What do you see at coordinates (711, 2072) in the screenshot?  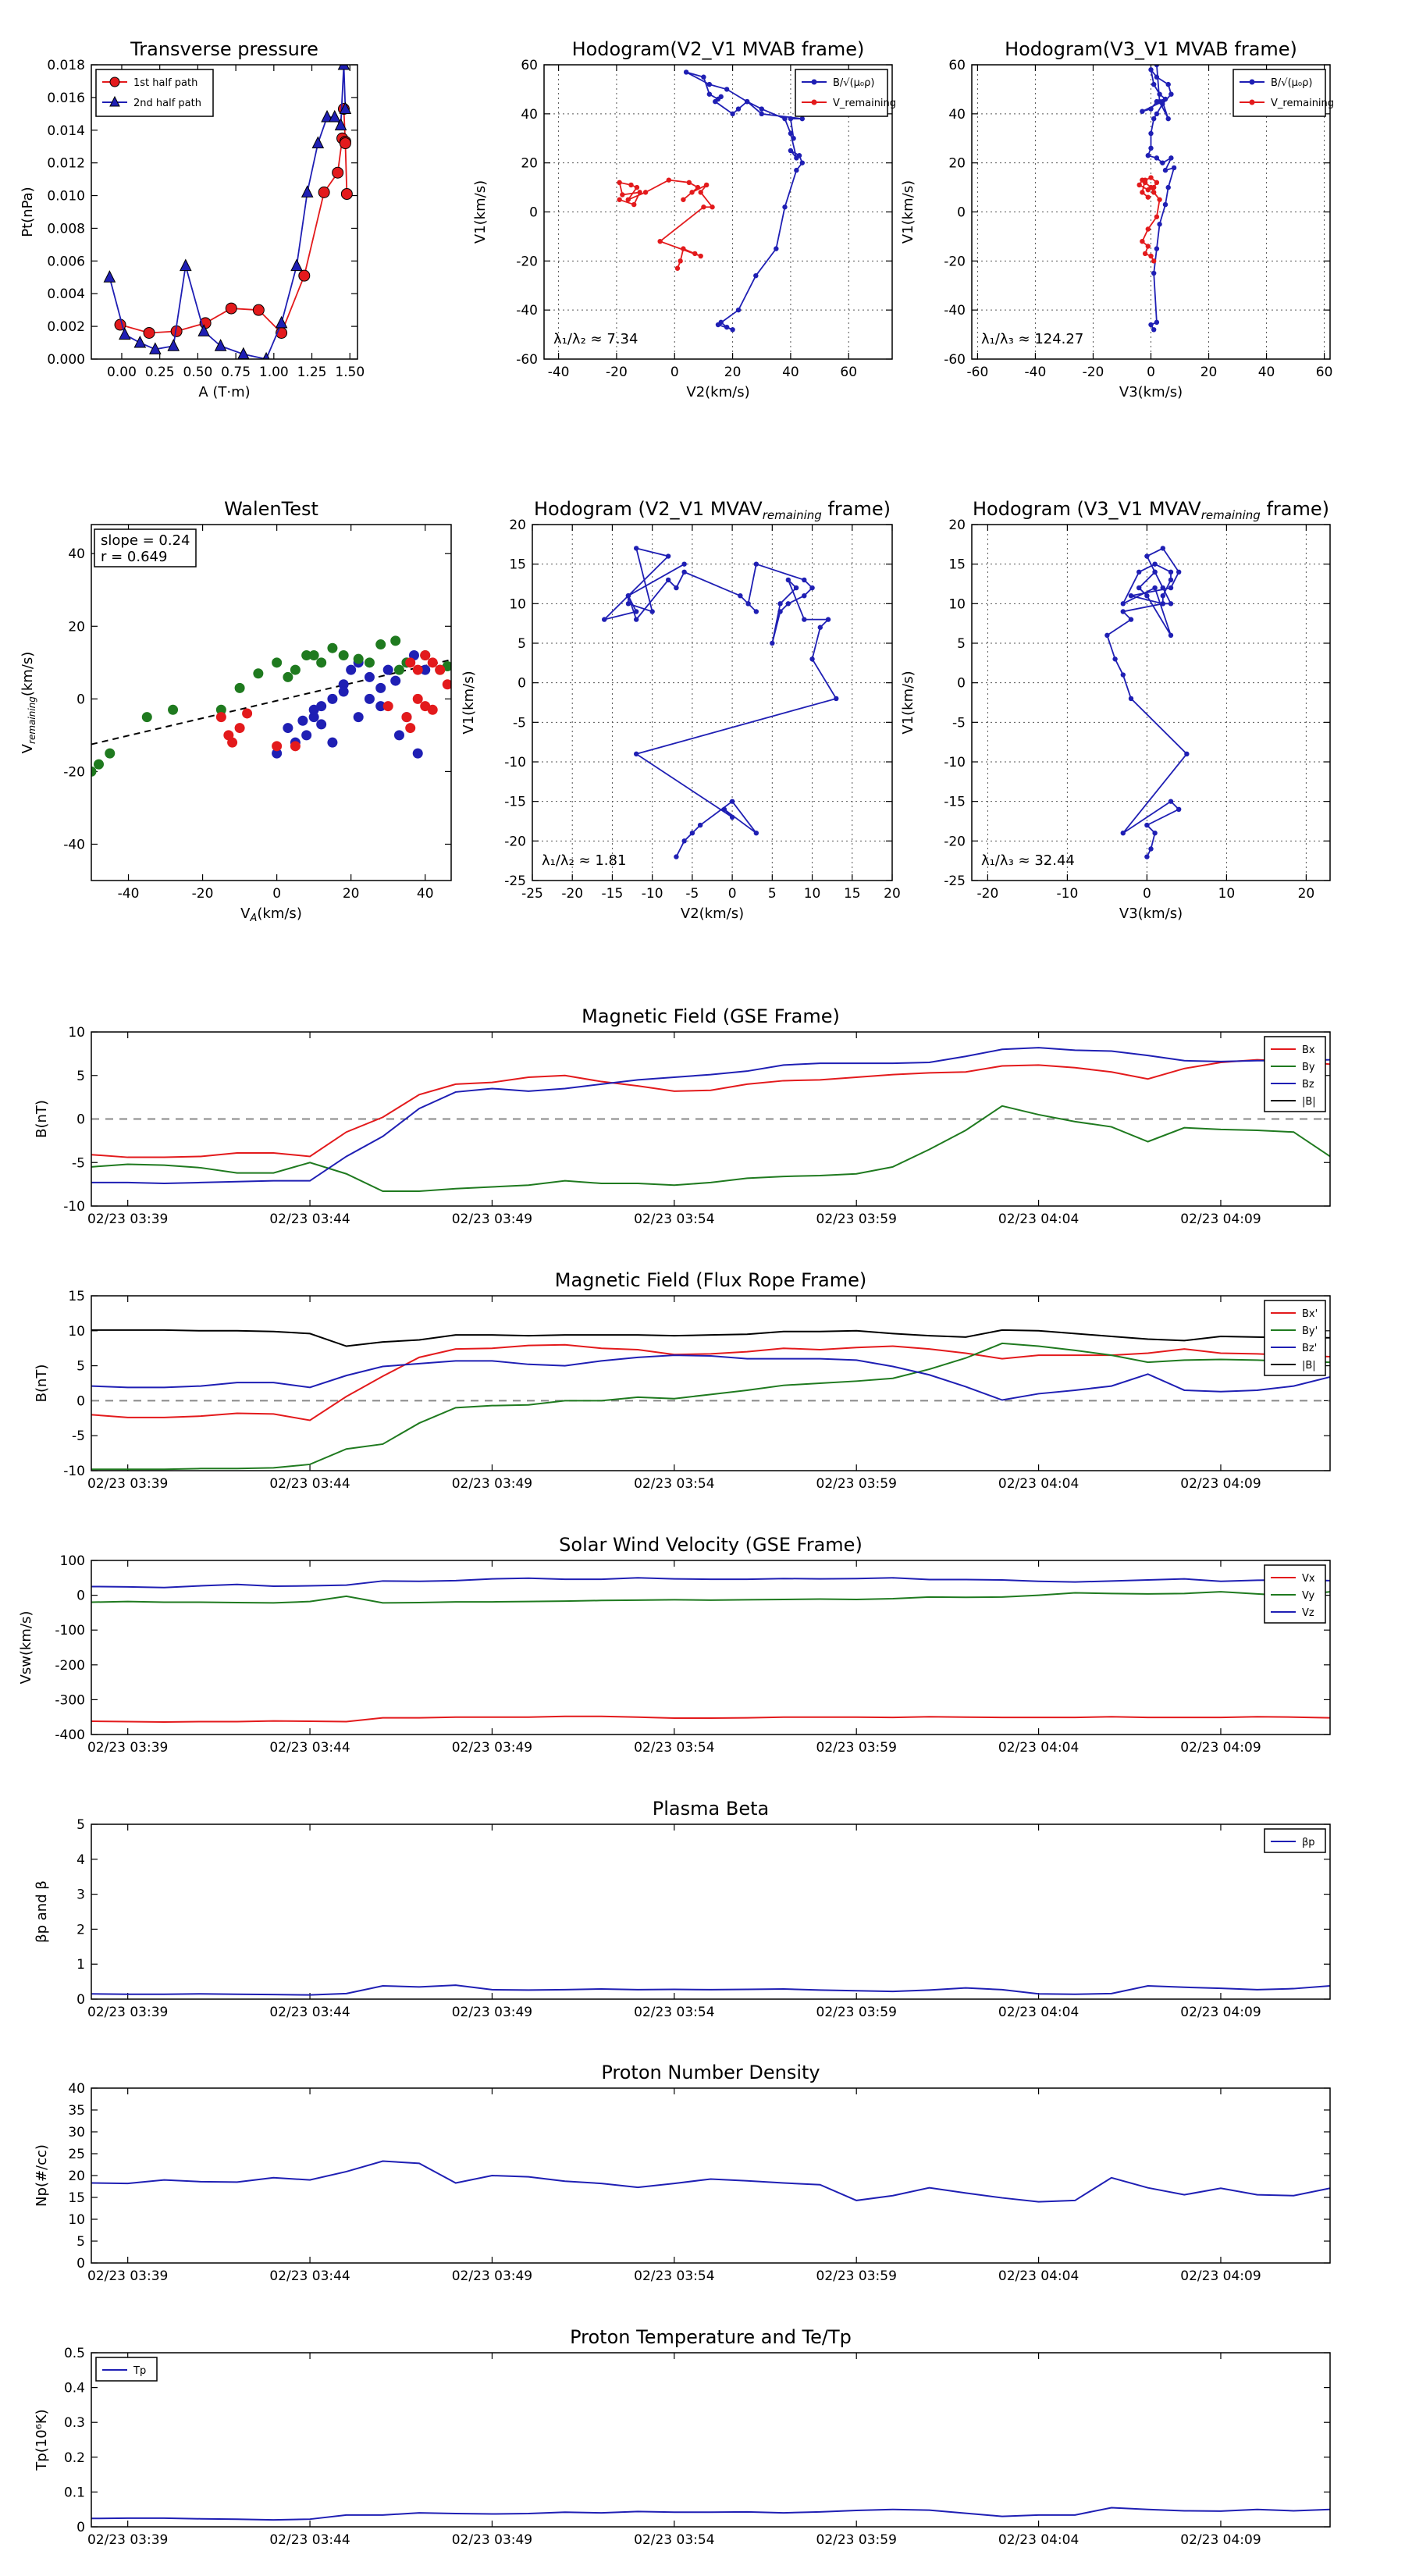 I see `chart-title: Proton Number Density` at bounding box center [711, 2072].